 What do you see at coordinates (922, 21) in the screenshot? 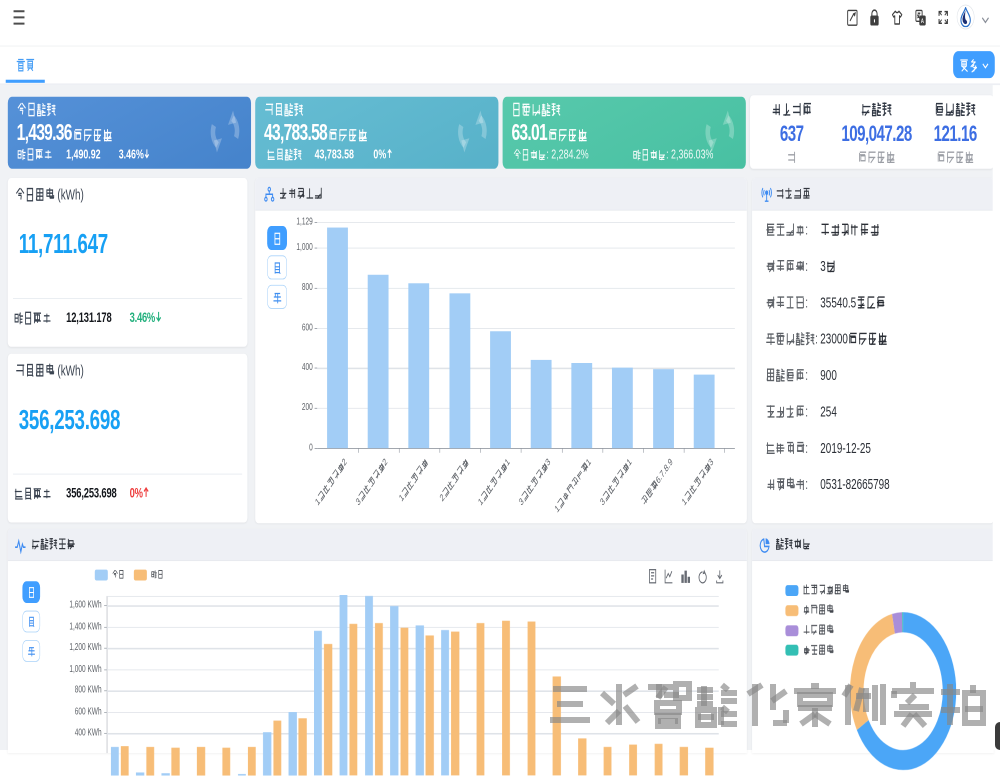
I see `svg-text: A` at bounding box center [922, 21].